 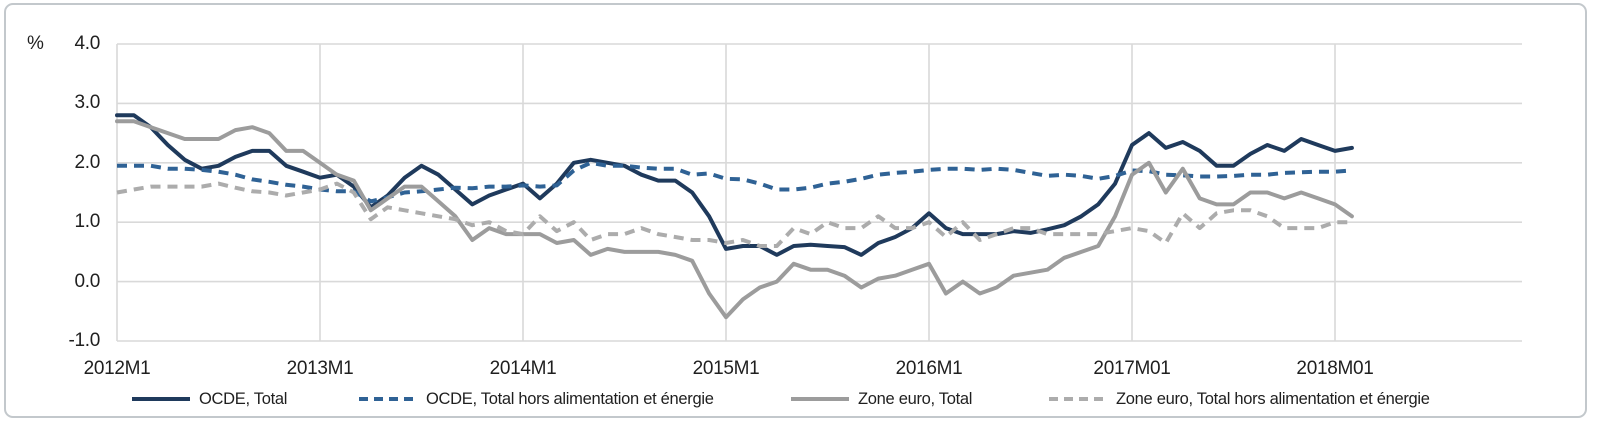 I want to click on x-tick-label: 2014M1, so click(x=523, y=368).